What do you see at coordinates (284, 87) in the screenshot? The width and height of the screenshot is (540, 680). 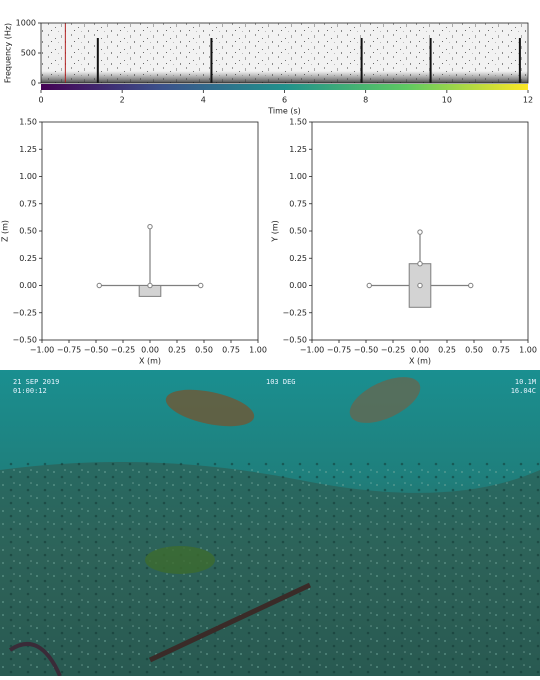 I see `colorbar` at bounding box center [284, 87].